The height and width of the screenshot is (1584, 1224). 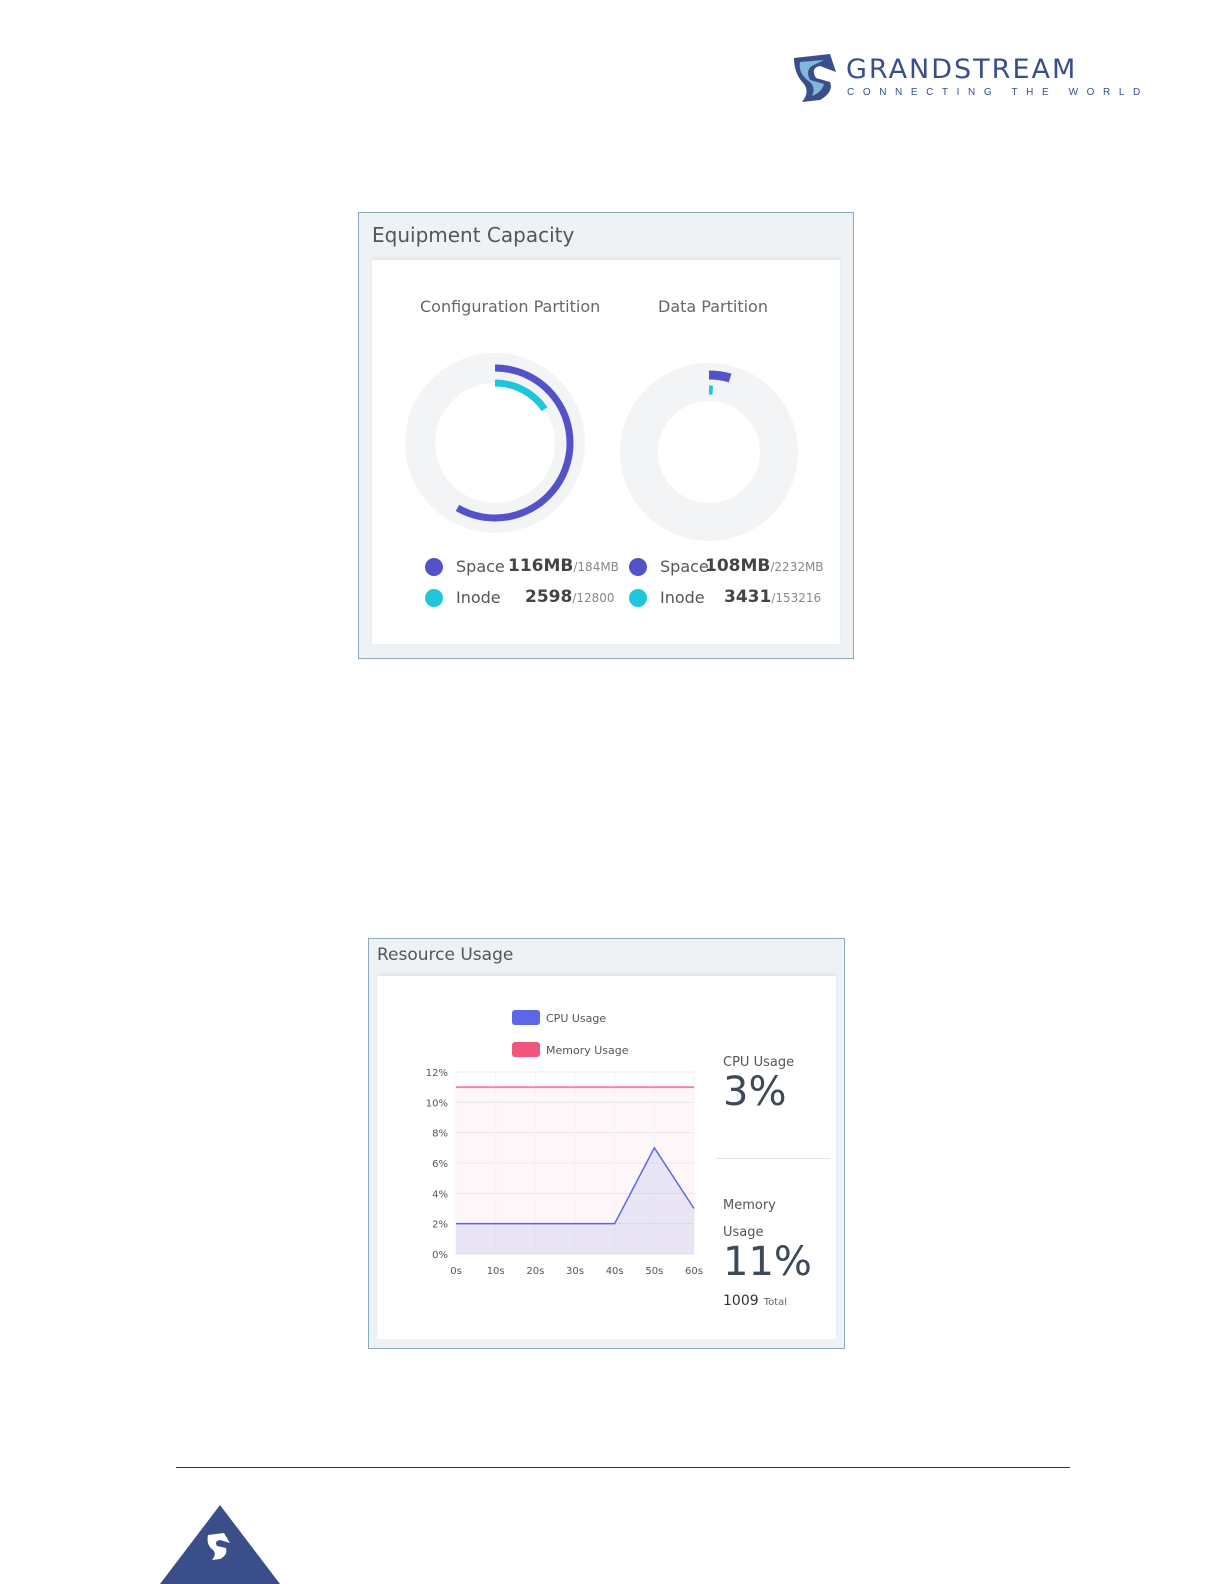 I want to click on data-space-arc, so click(x=720, y=376).